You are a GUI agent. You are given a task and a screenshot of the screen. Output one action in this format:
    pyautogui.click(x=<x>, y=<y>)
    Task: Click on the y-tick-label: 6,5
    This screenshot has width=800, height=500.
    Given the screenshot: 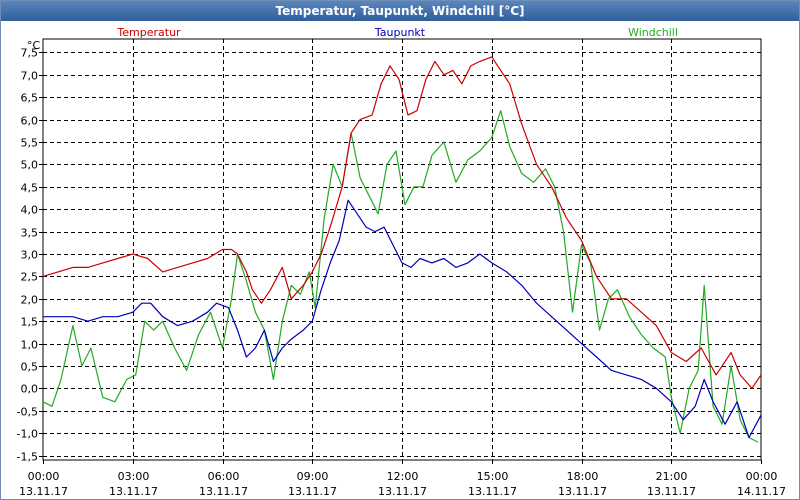 What is the action you would take?
    pyautogui.click(x=30, y=98)
    